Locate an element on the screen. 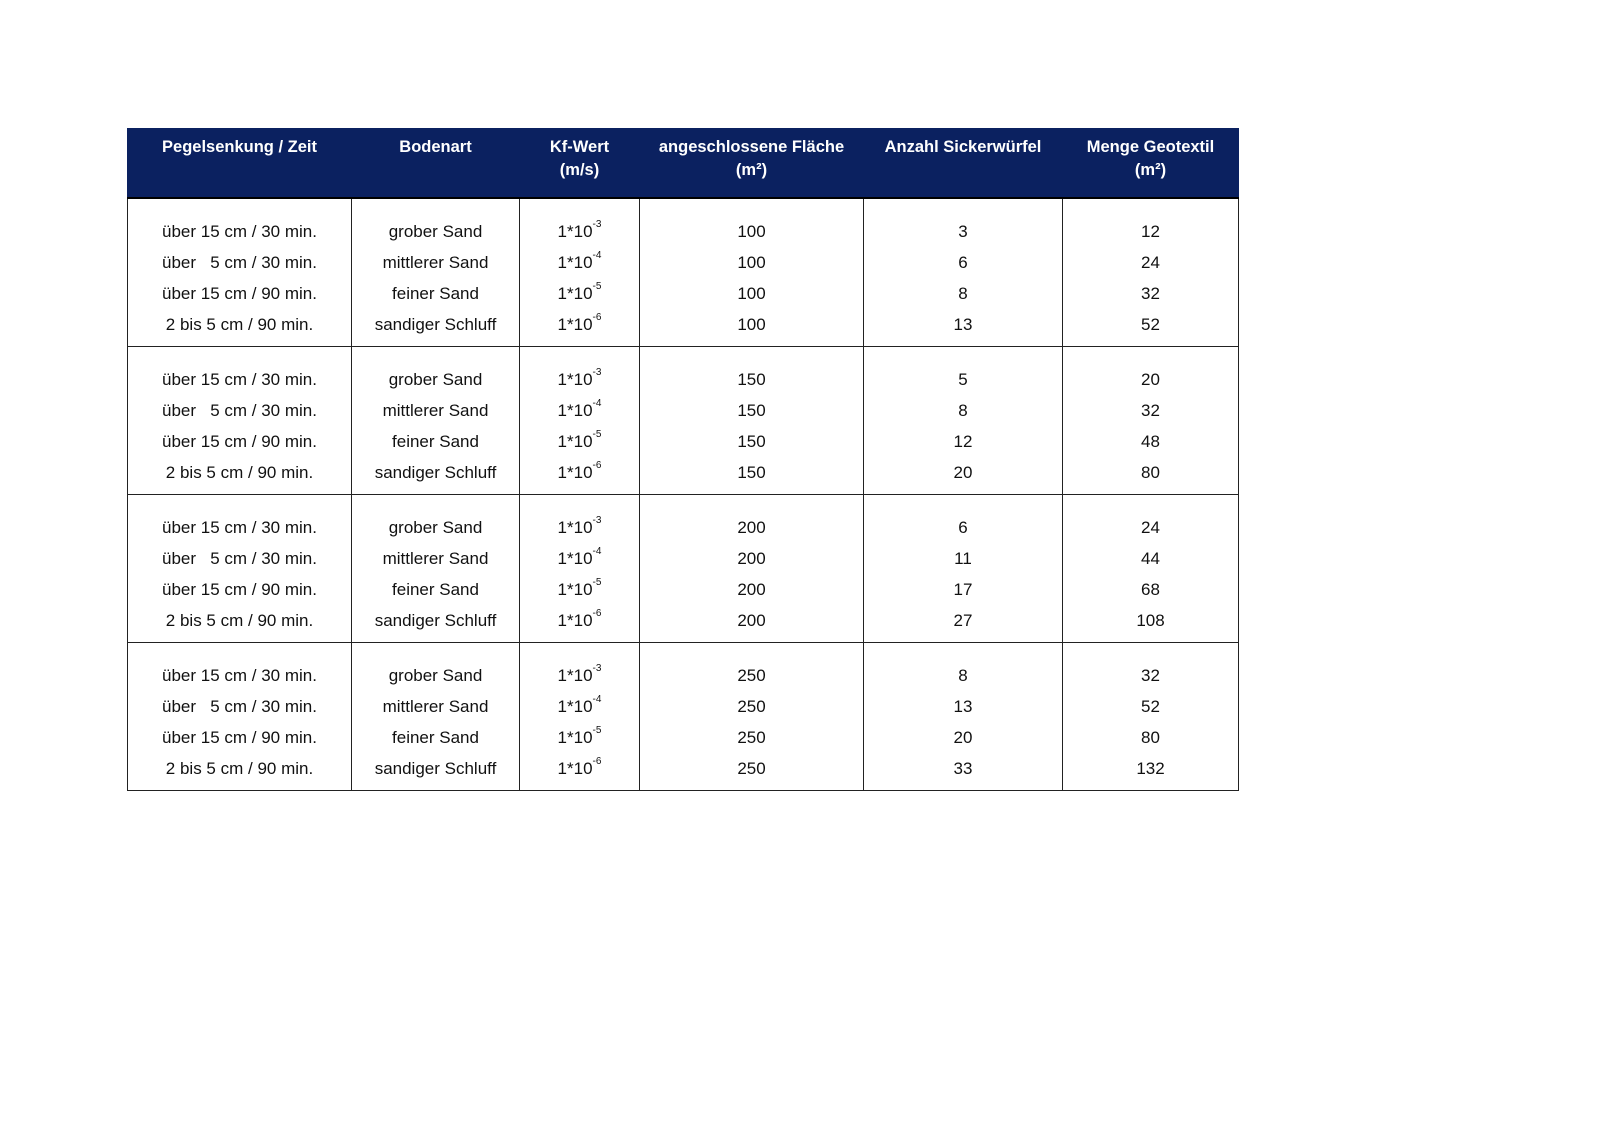 The height and width of the screenshot is (1130, 1600). sickerwuerfel-value: 5 is located at coordinates (963, 379).